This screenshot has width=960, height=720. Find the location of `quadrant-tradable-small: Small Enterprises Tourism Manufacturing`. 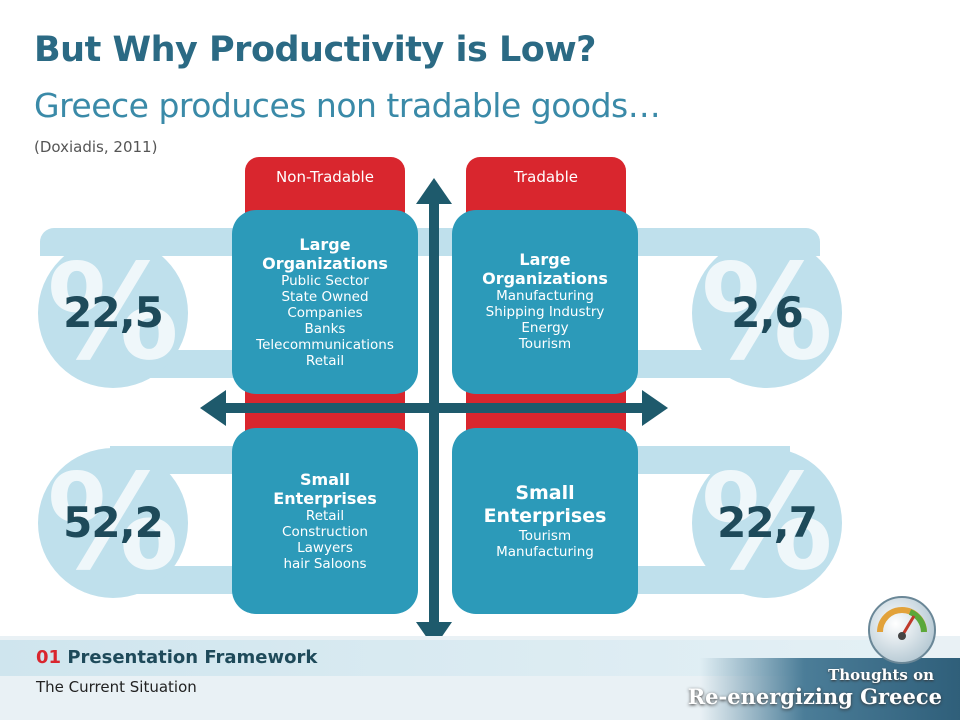

quadrant-tradable-small: Small Enterprises Tourism Manufacturing is located at coordinates (545, 521).